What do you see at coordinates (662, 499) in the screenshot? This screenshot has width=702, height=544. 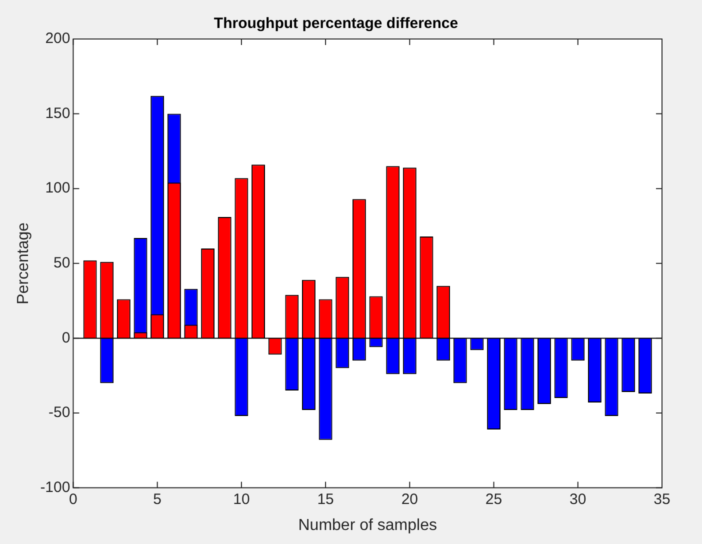 I see `x-tick-label: 35` at bounding box center [662, 499].